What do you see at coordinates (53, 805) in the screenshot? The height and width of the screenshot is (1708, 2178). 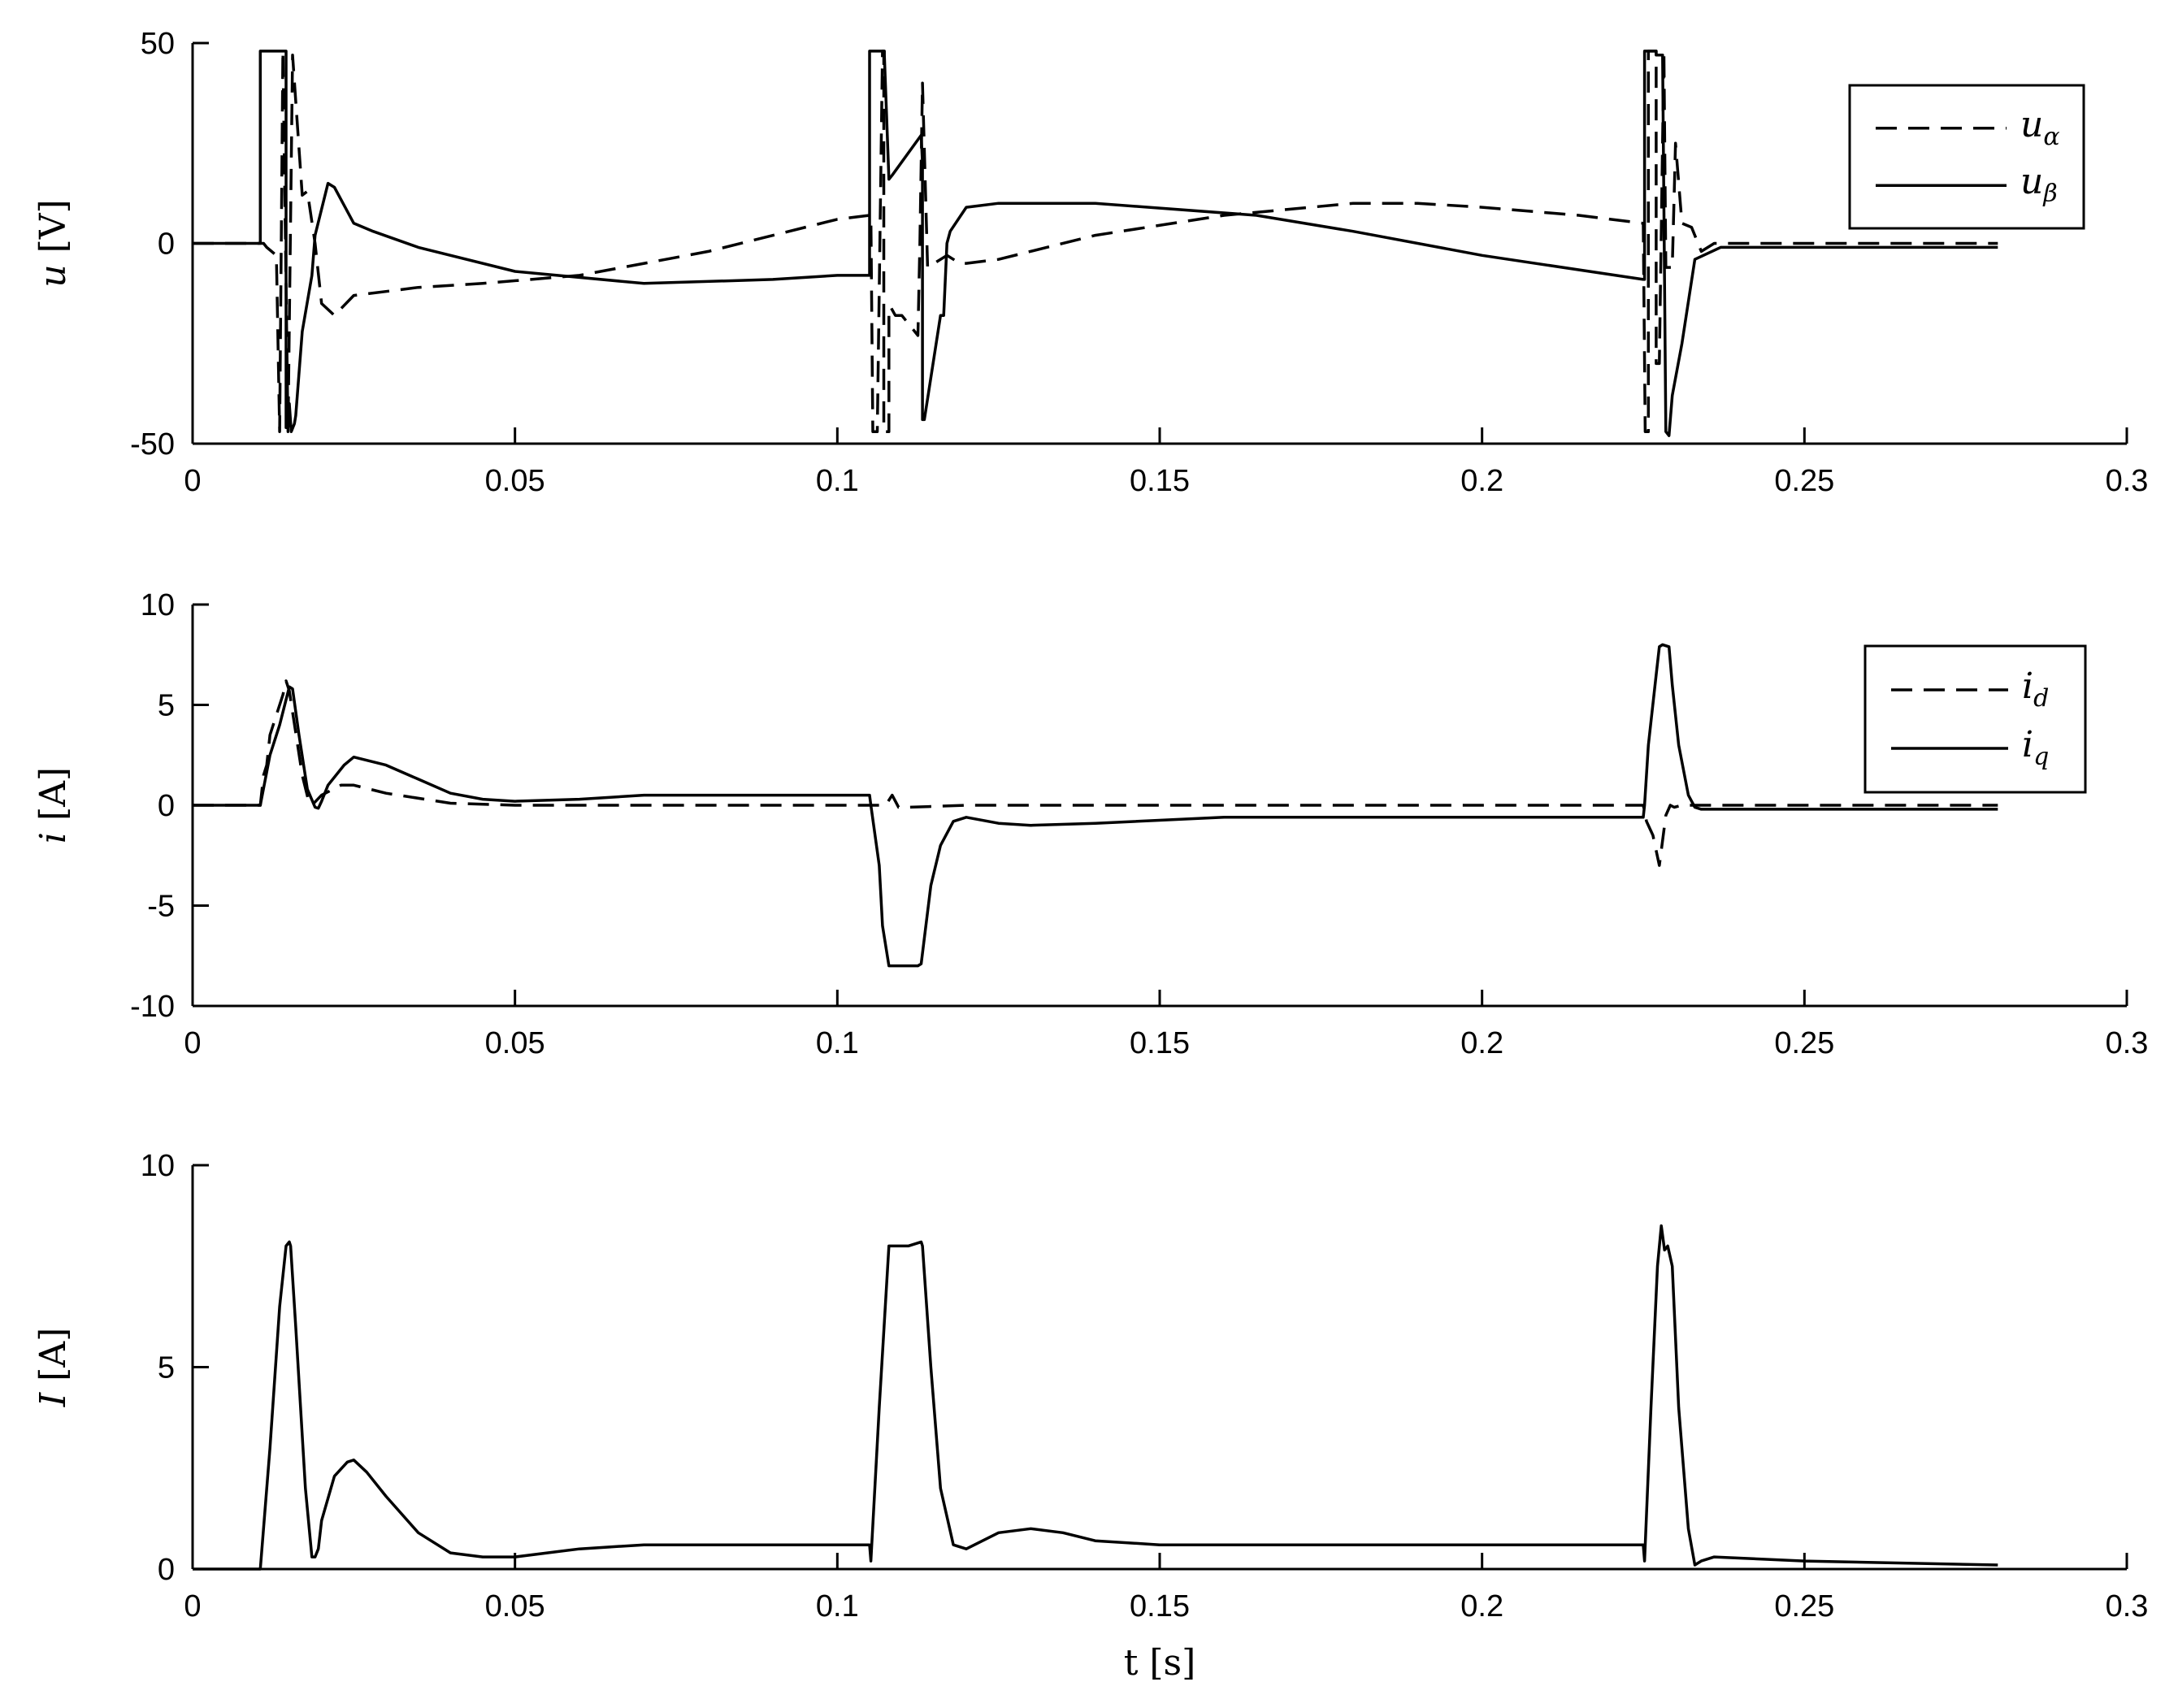 I see `y-axis-title: i [A]` at bounding box center [53, 805].